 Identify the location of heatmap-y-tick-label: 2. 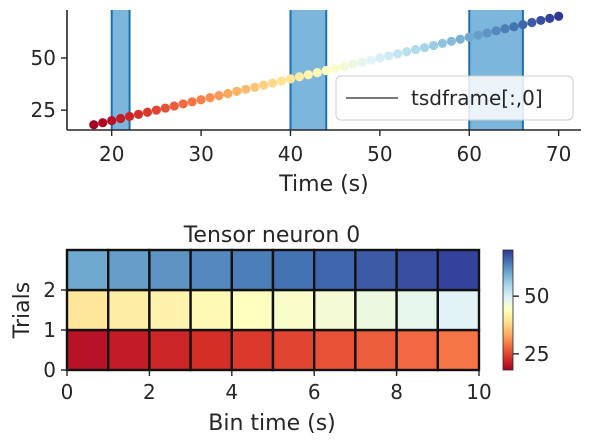
(49, 290).